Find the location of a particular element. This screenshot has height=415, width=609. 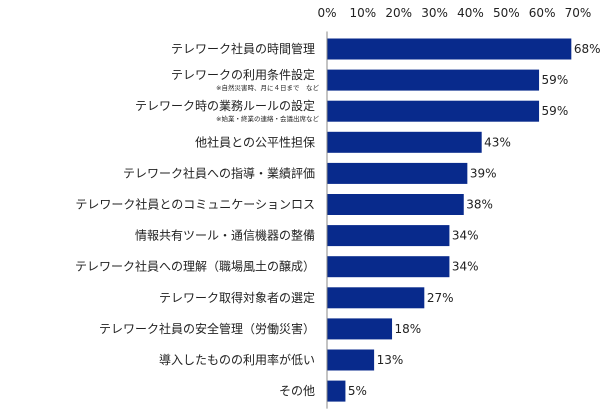

x-tick-label: 30% is located at coordinates (434, 13).